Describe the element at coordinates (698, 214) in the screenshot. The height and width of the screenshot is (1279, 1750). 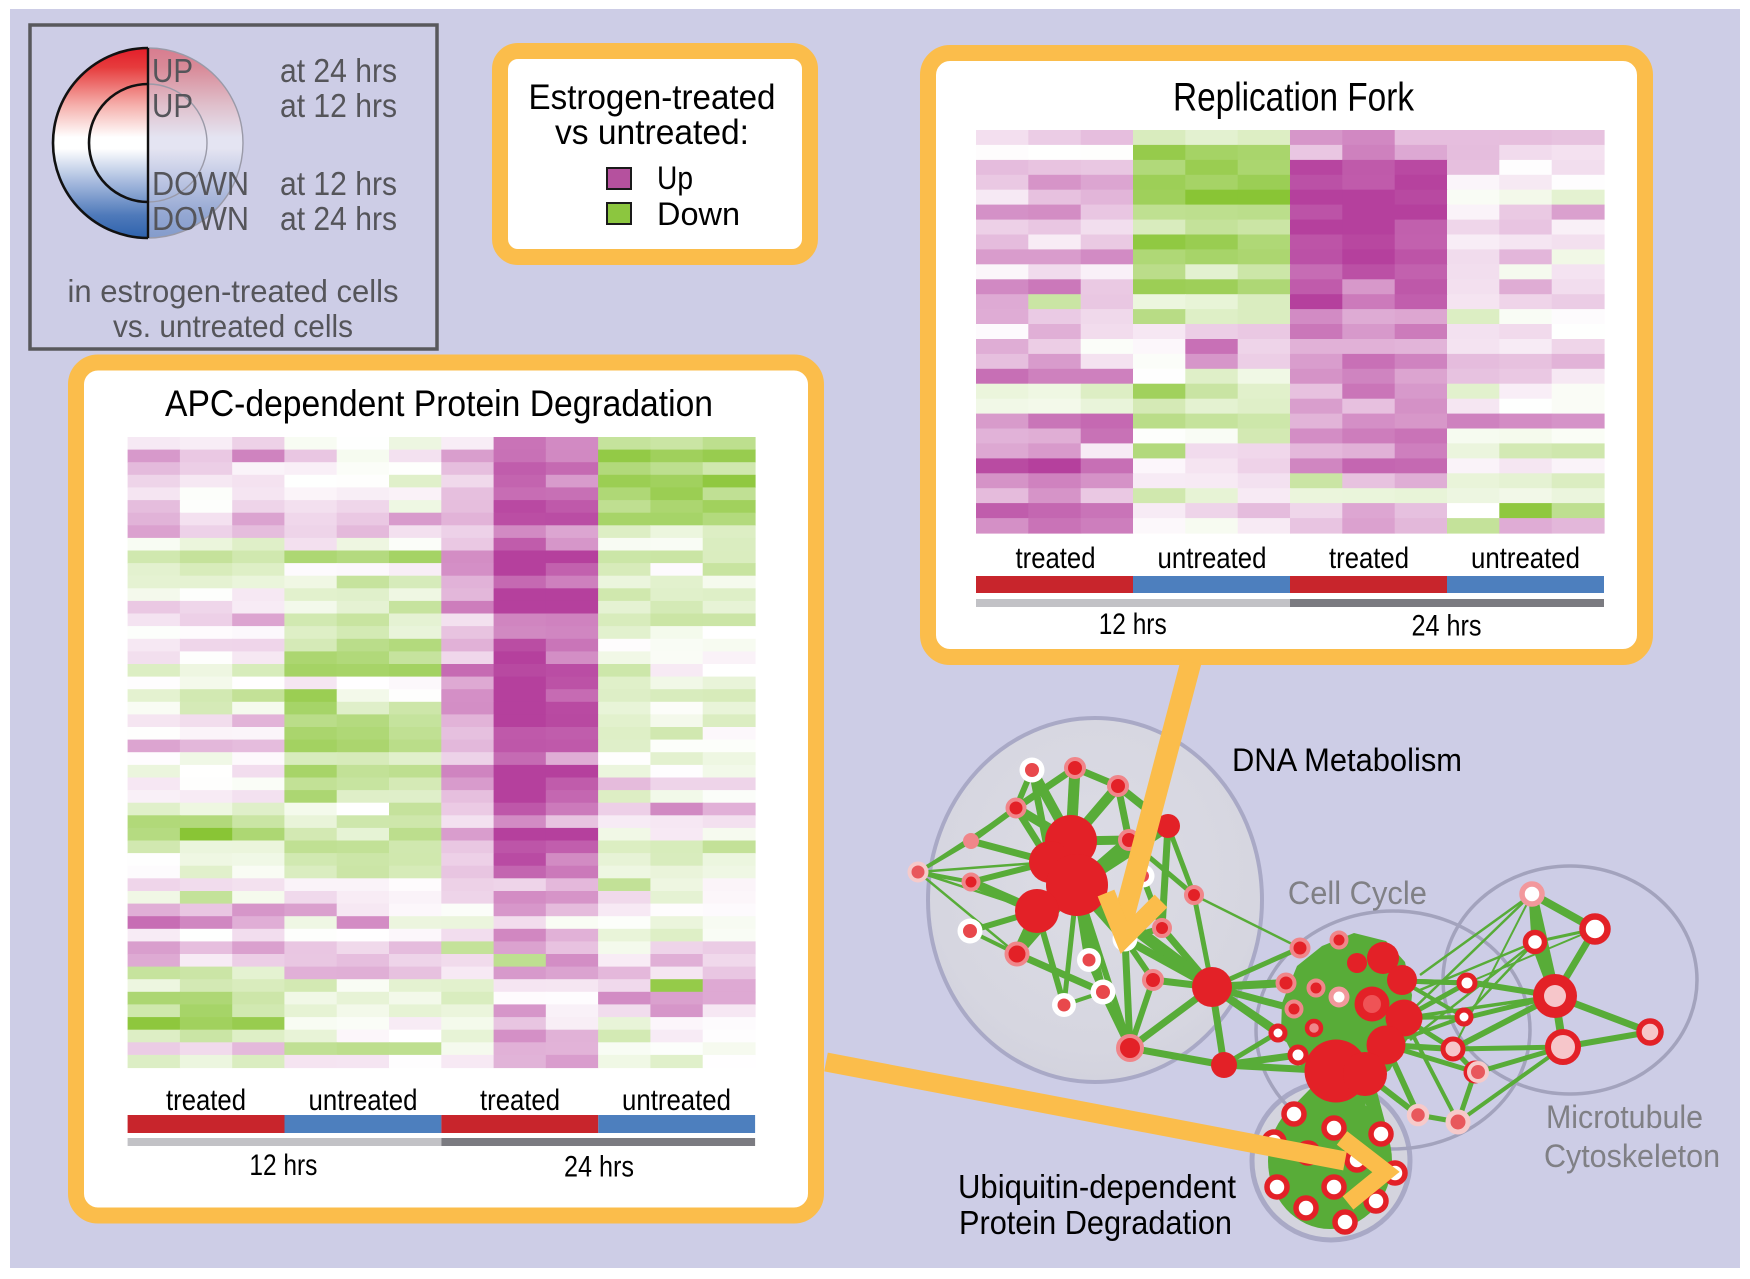
I see `svg-text: Down` at that location.